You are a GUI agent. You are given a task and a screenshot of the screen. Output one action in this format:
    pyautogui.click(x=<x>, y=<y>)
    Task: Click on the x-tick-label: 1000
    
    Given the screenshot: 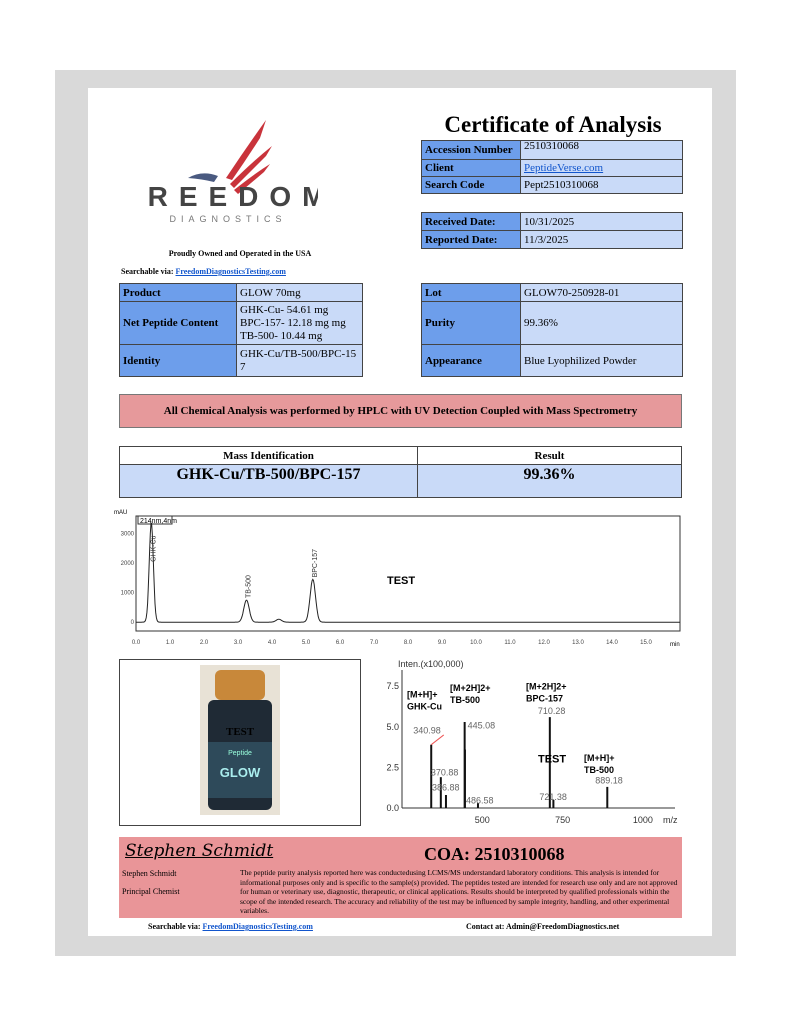 What is the action you would take?
    pyautogui.click(x=643, y=820)
    